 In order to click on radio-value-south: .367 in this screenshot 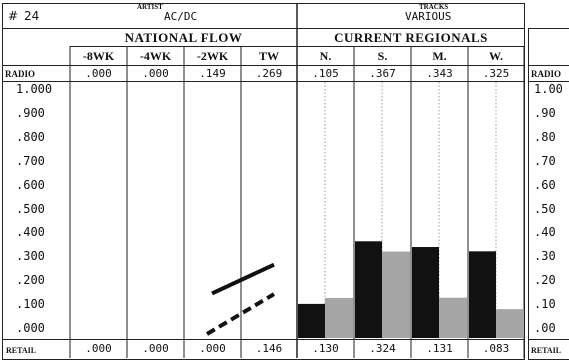, I will do `click(382, 73)`.